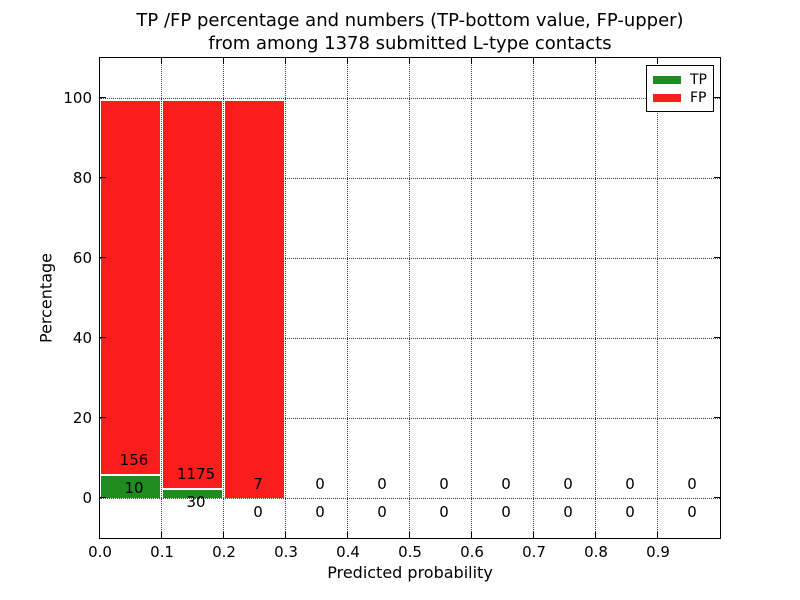  I want to click on x-tick-label: 0.6, so click(472, 552).